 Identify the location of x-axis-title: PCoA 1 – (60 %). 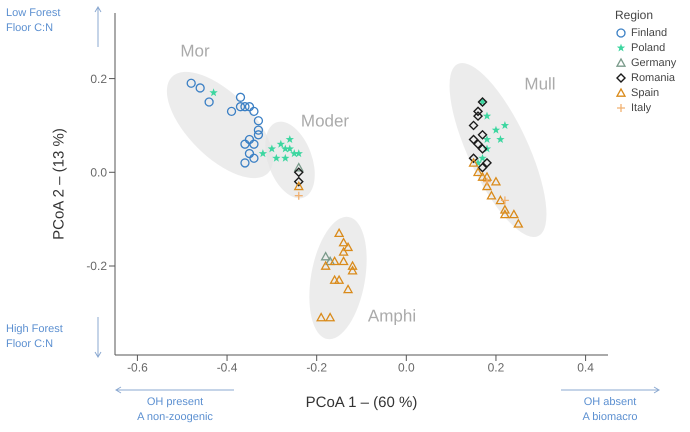
(362, 402).